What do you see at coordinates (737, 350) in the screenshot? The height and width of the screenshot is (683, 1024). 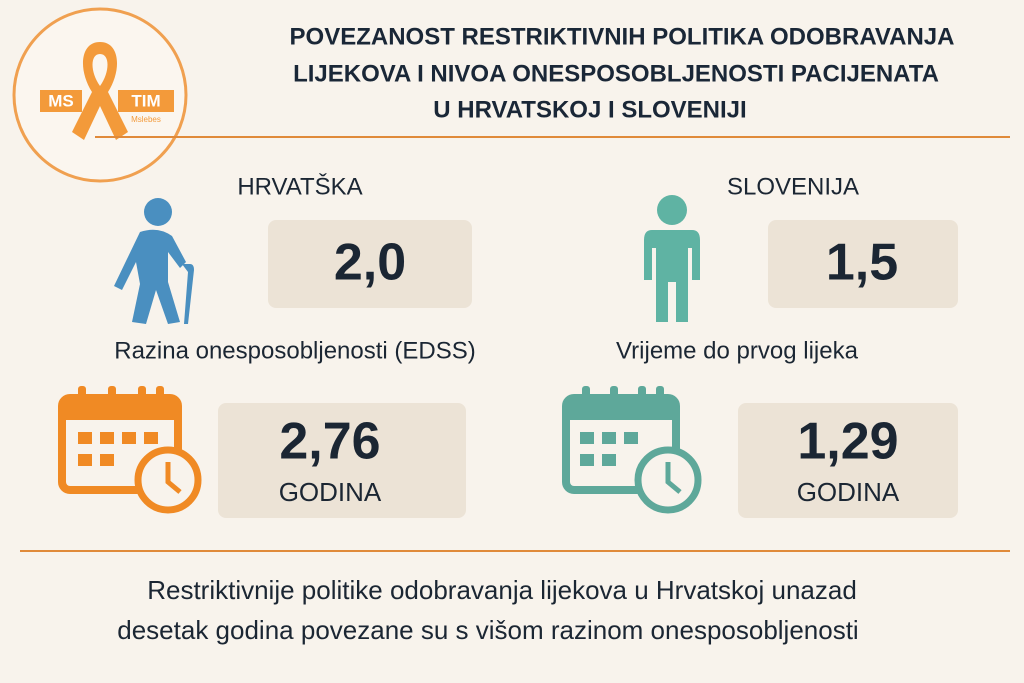 I see `metric-label: Vrijeme do prvog lijeka` at bounding box center [737, 350].